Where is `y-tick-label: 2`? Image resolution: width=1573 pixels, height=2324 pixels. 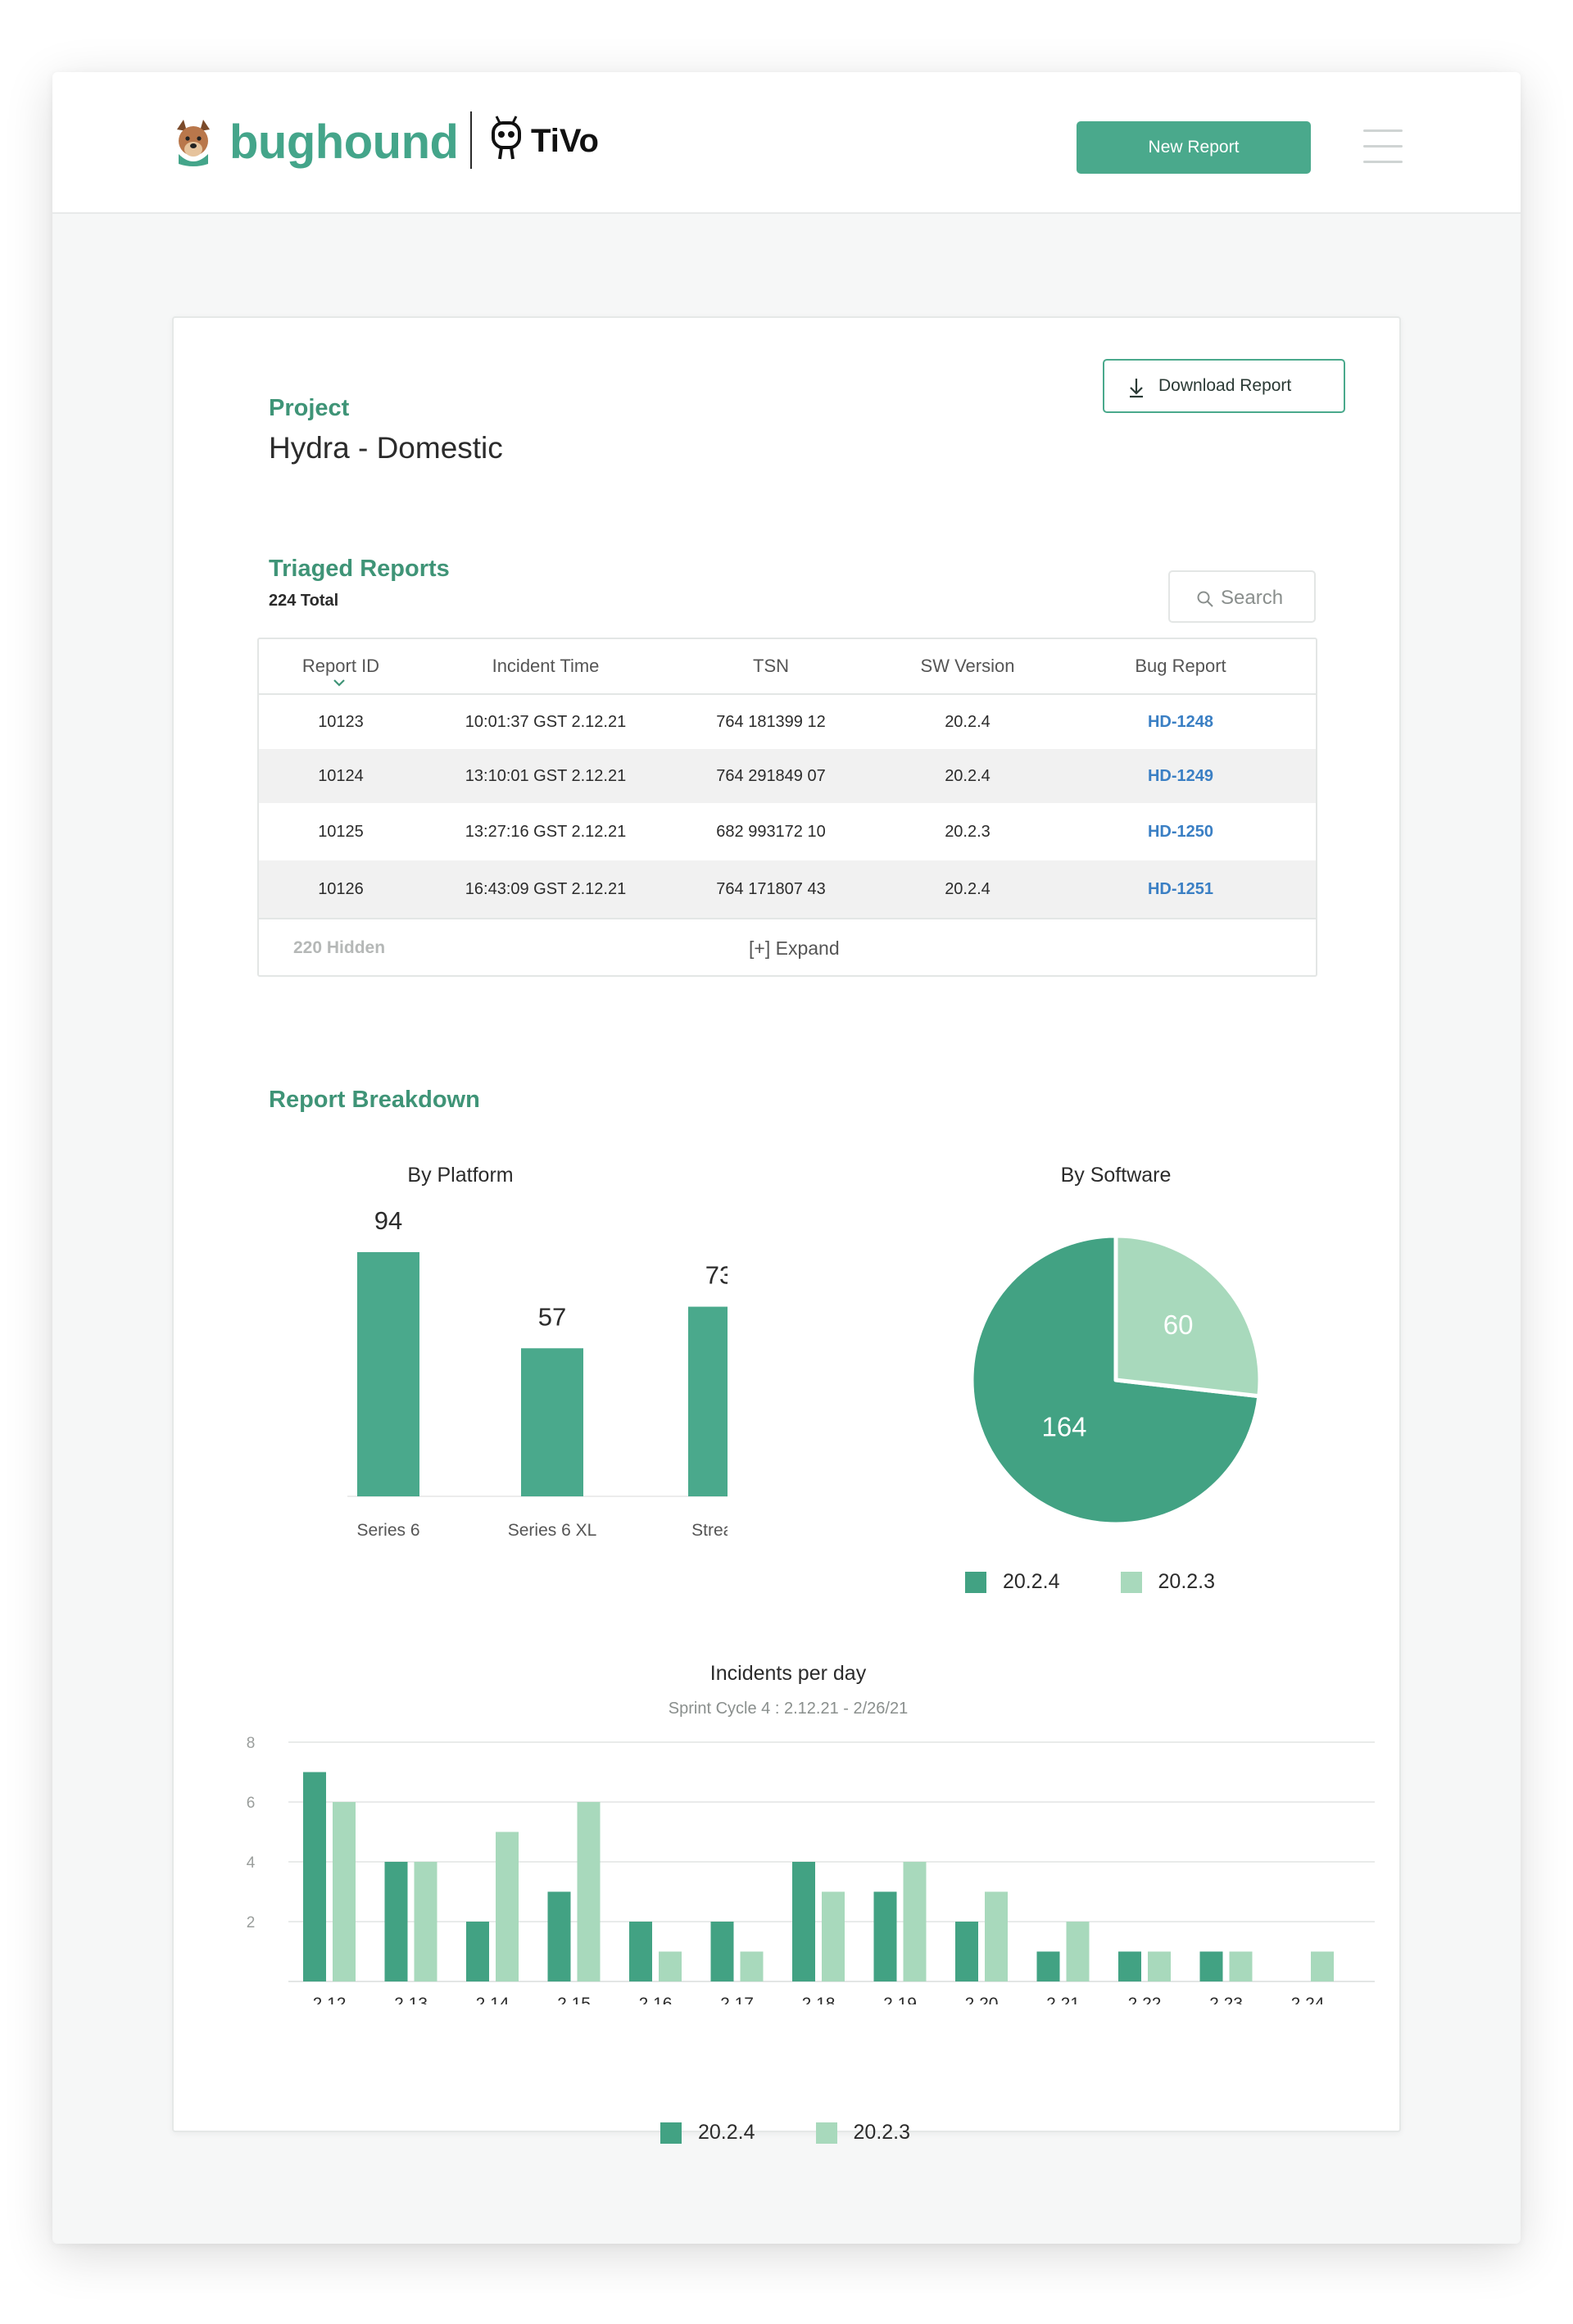 y-tick-label: 2 is located at coordinates (251, 1922).